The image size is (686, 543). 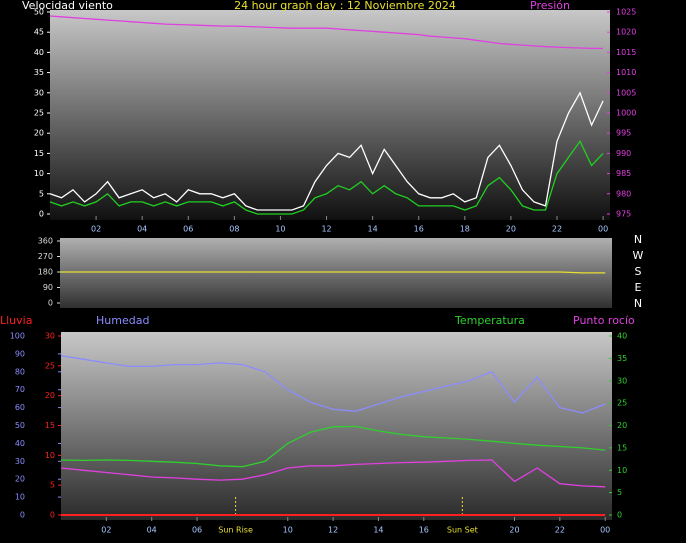 I want to click on compass-label: E, so click(x=638, y=287).